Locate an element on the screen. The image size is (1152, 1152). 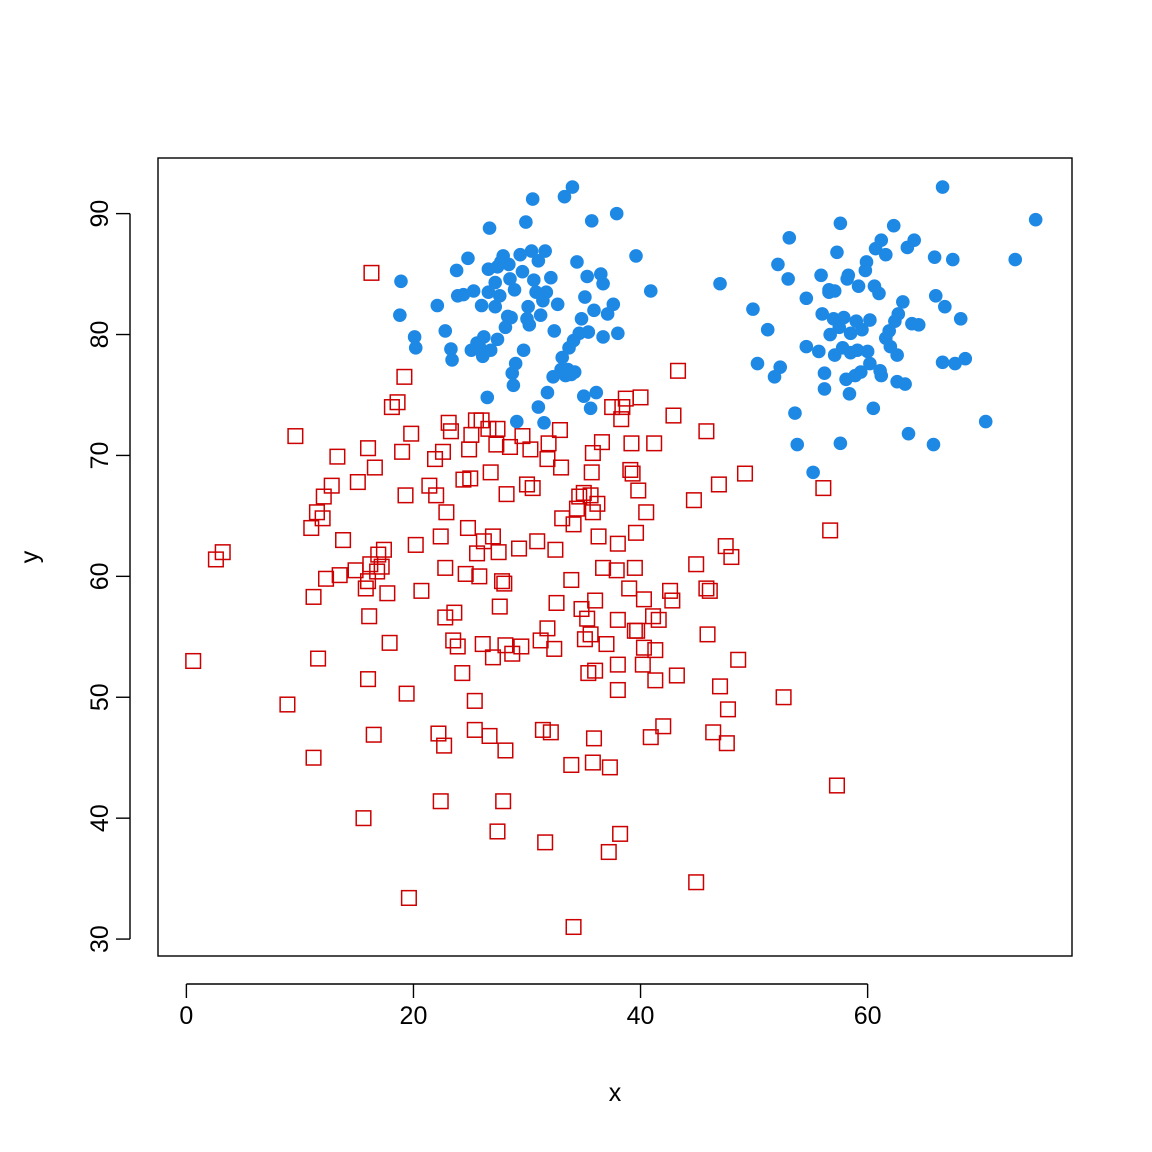
y-axis-title: y is located at coordinates (30, 556).